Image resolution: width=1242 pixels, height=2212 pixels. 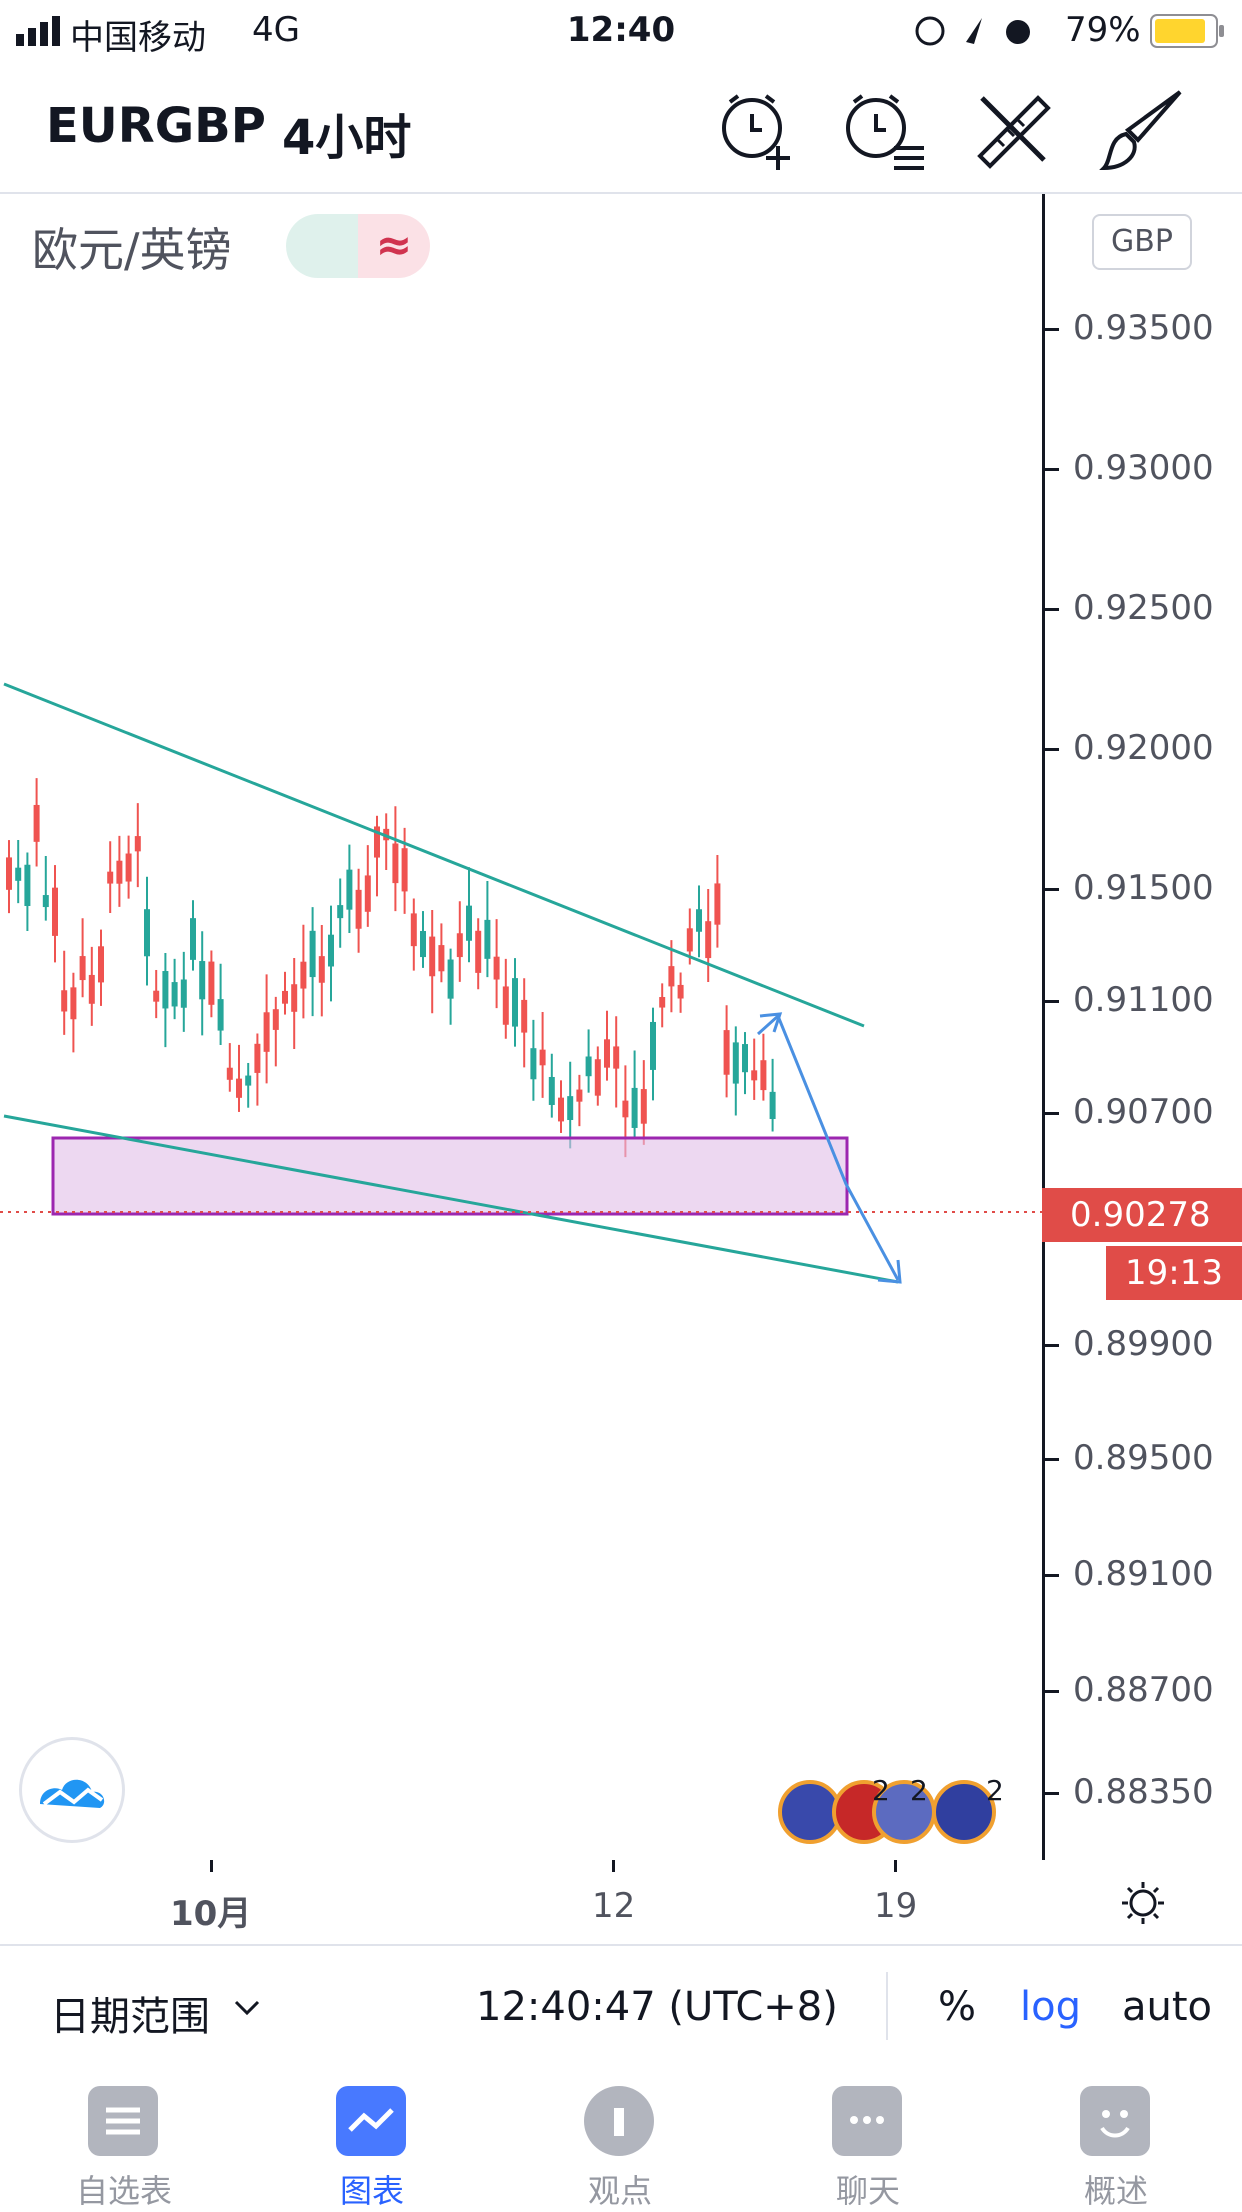 I want to click on tab-chat: 聊天, so click(x=868, y=2138).